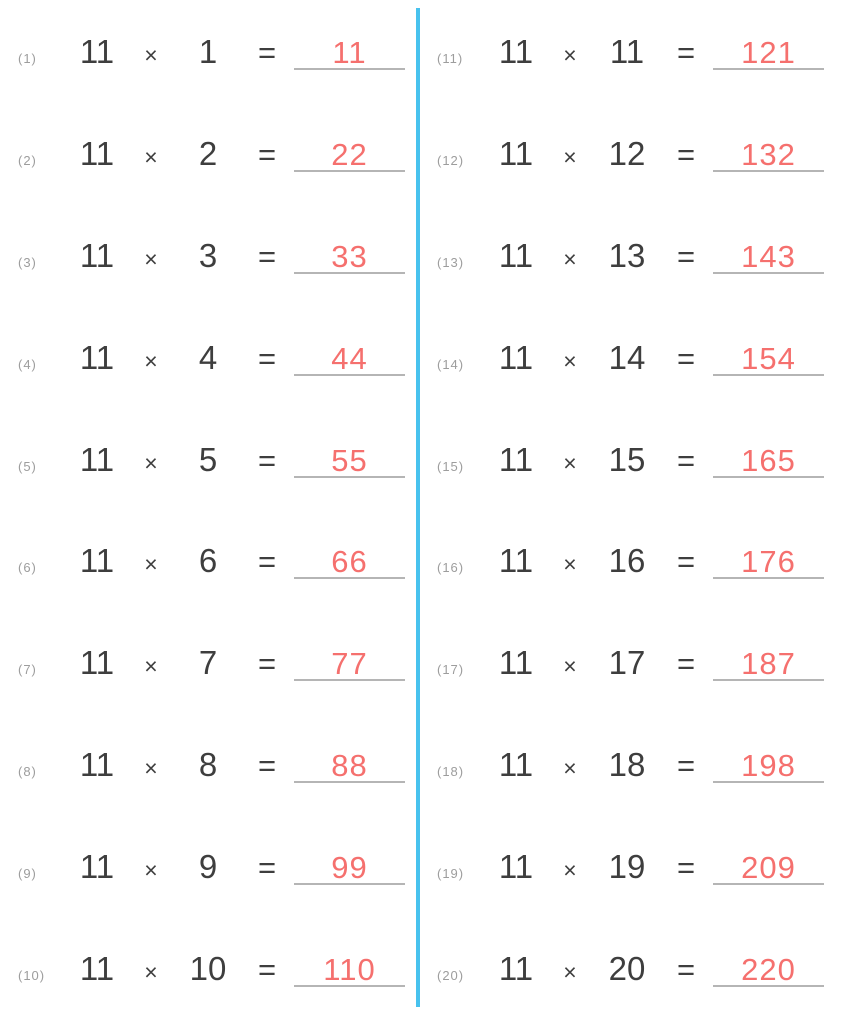  I want to click on problem-number-label: (12), so click(451, 160).